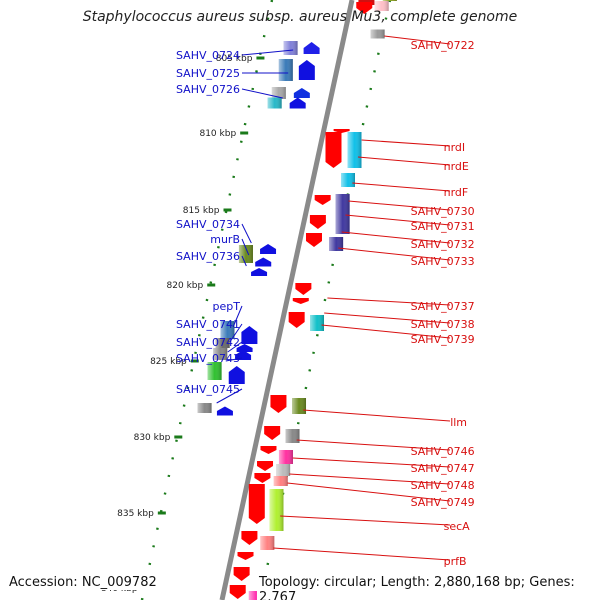 Image resolution: width=600 pixels, height=600 pixels. What do you see at coordinates (457, 526) in the screenshot?
I see `forward-gene-label: secA` at bounding box center [457, 526].